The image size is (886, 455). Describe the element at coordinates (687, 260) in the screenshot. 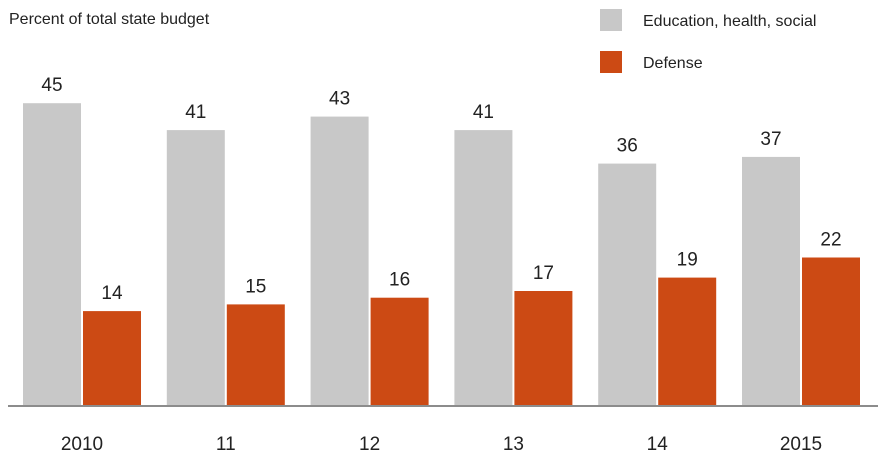

I see `value-label-defense-14: 19` at that location.